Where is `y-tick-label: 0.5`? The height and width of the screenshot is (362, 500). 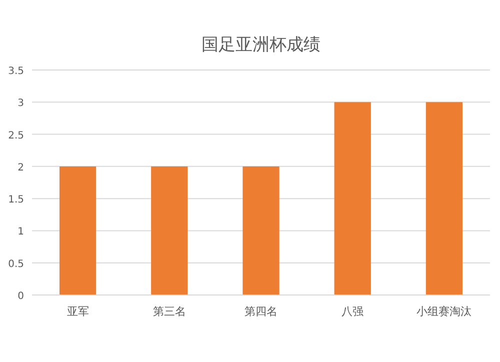 y-tick-label: 0.5 is located at coordinates (16, 264).